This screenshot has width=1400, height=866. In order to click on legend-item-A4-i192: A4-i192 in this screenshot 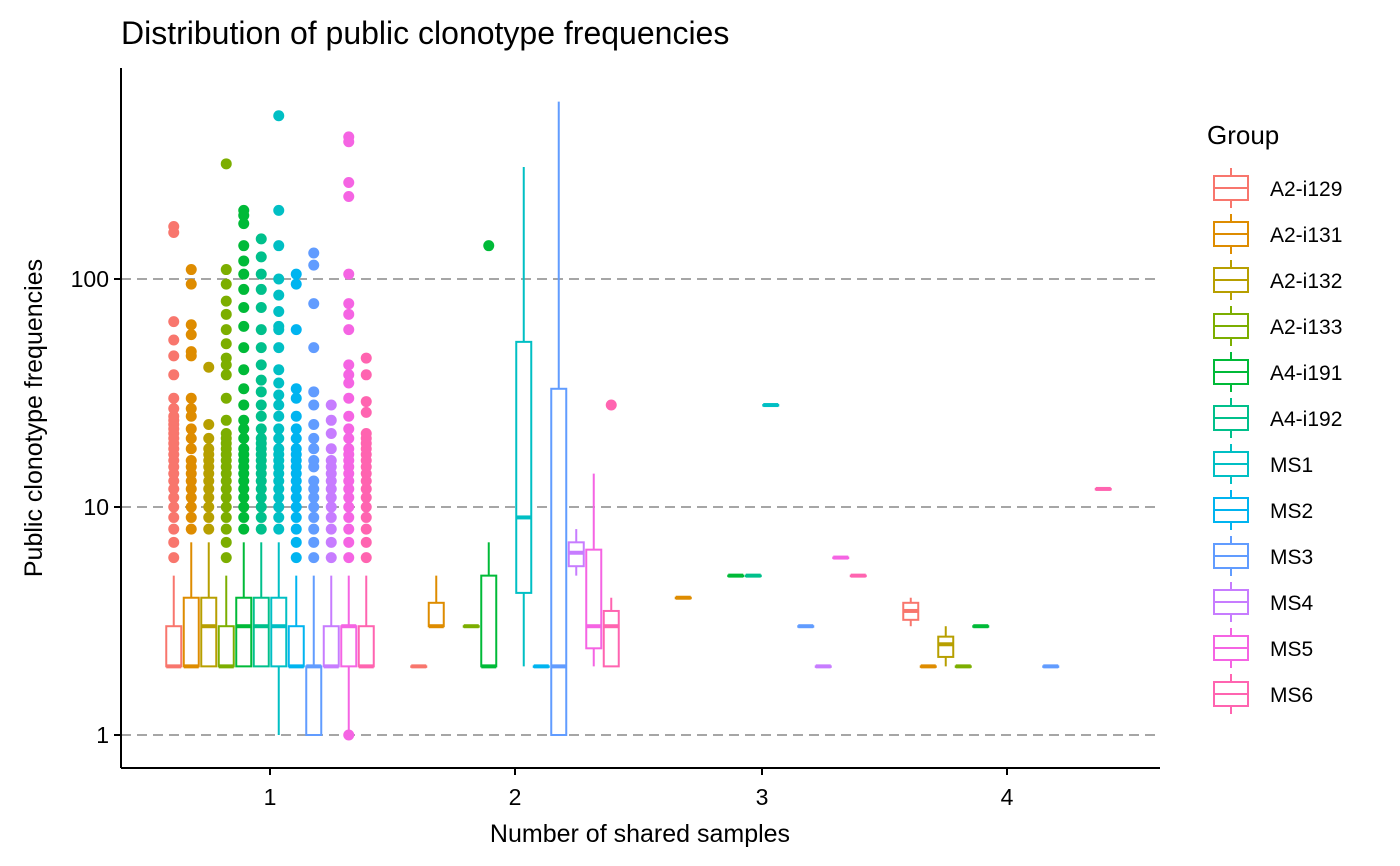, I will do `click(1277, 418)`.